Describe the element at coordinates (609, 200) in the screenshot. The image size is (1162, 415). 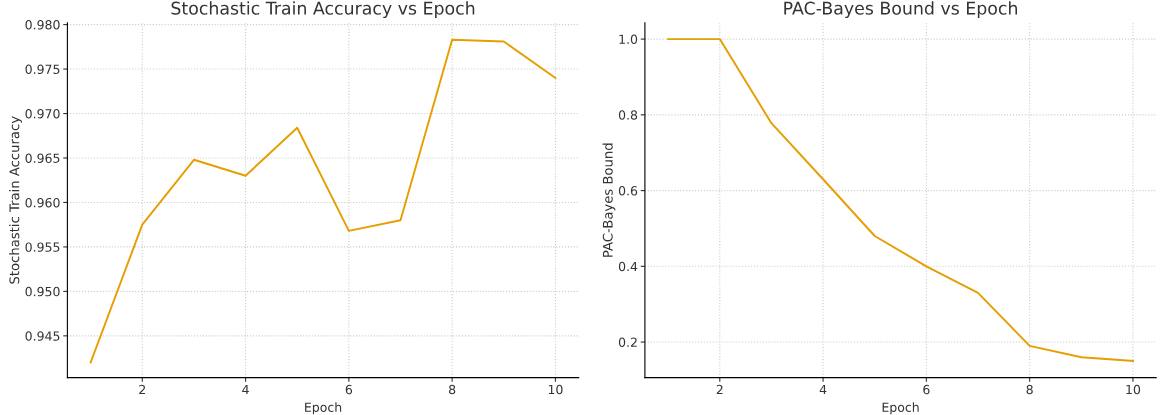
I see `y-axis-title: PAC-Bayes Bound` at that location.